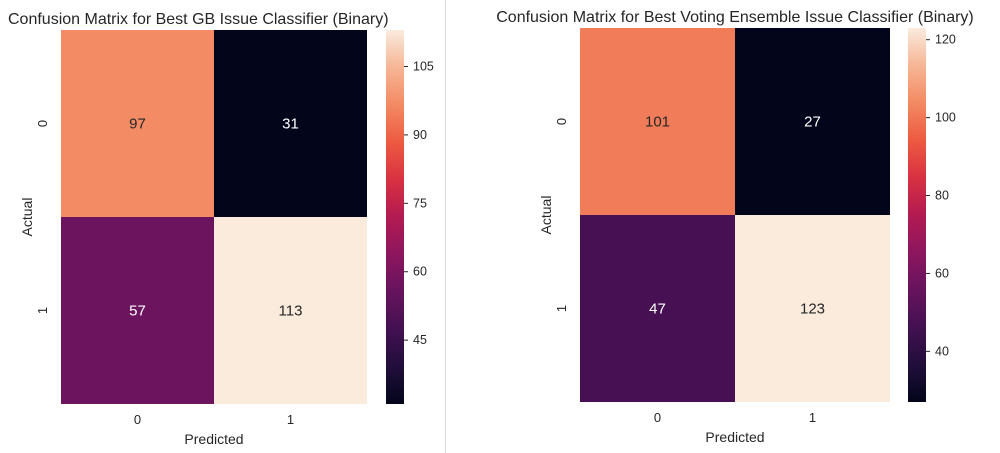  I want to click on colorbar-tick-label: 100, so click(945, 118).